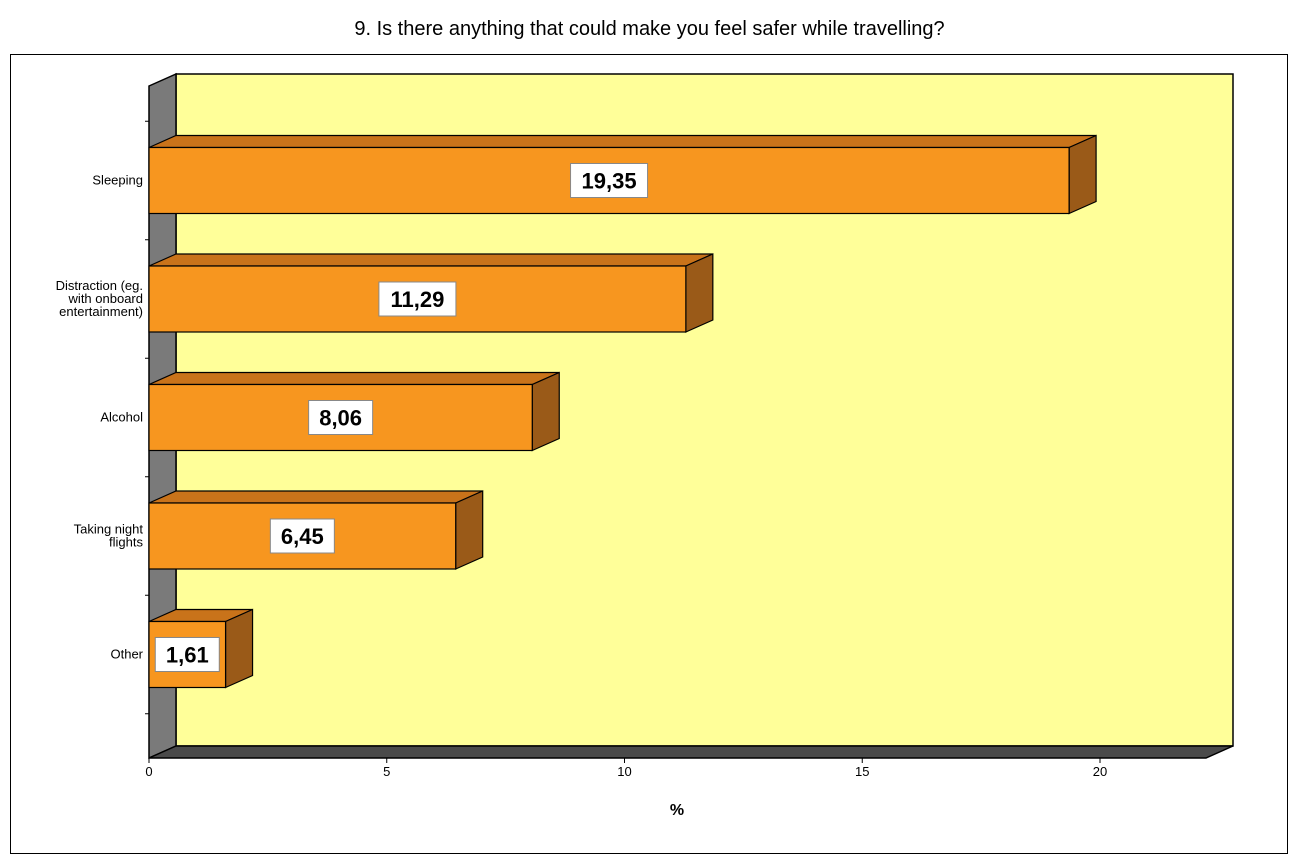 The height and width of the screenshot is (854, 1299). Describe the element at coordinates (1100, 771) in the screenshot. I see `x-tick-label: 20` at that location.